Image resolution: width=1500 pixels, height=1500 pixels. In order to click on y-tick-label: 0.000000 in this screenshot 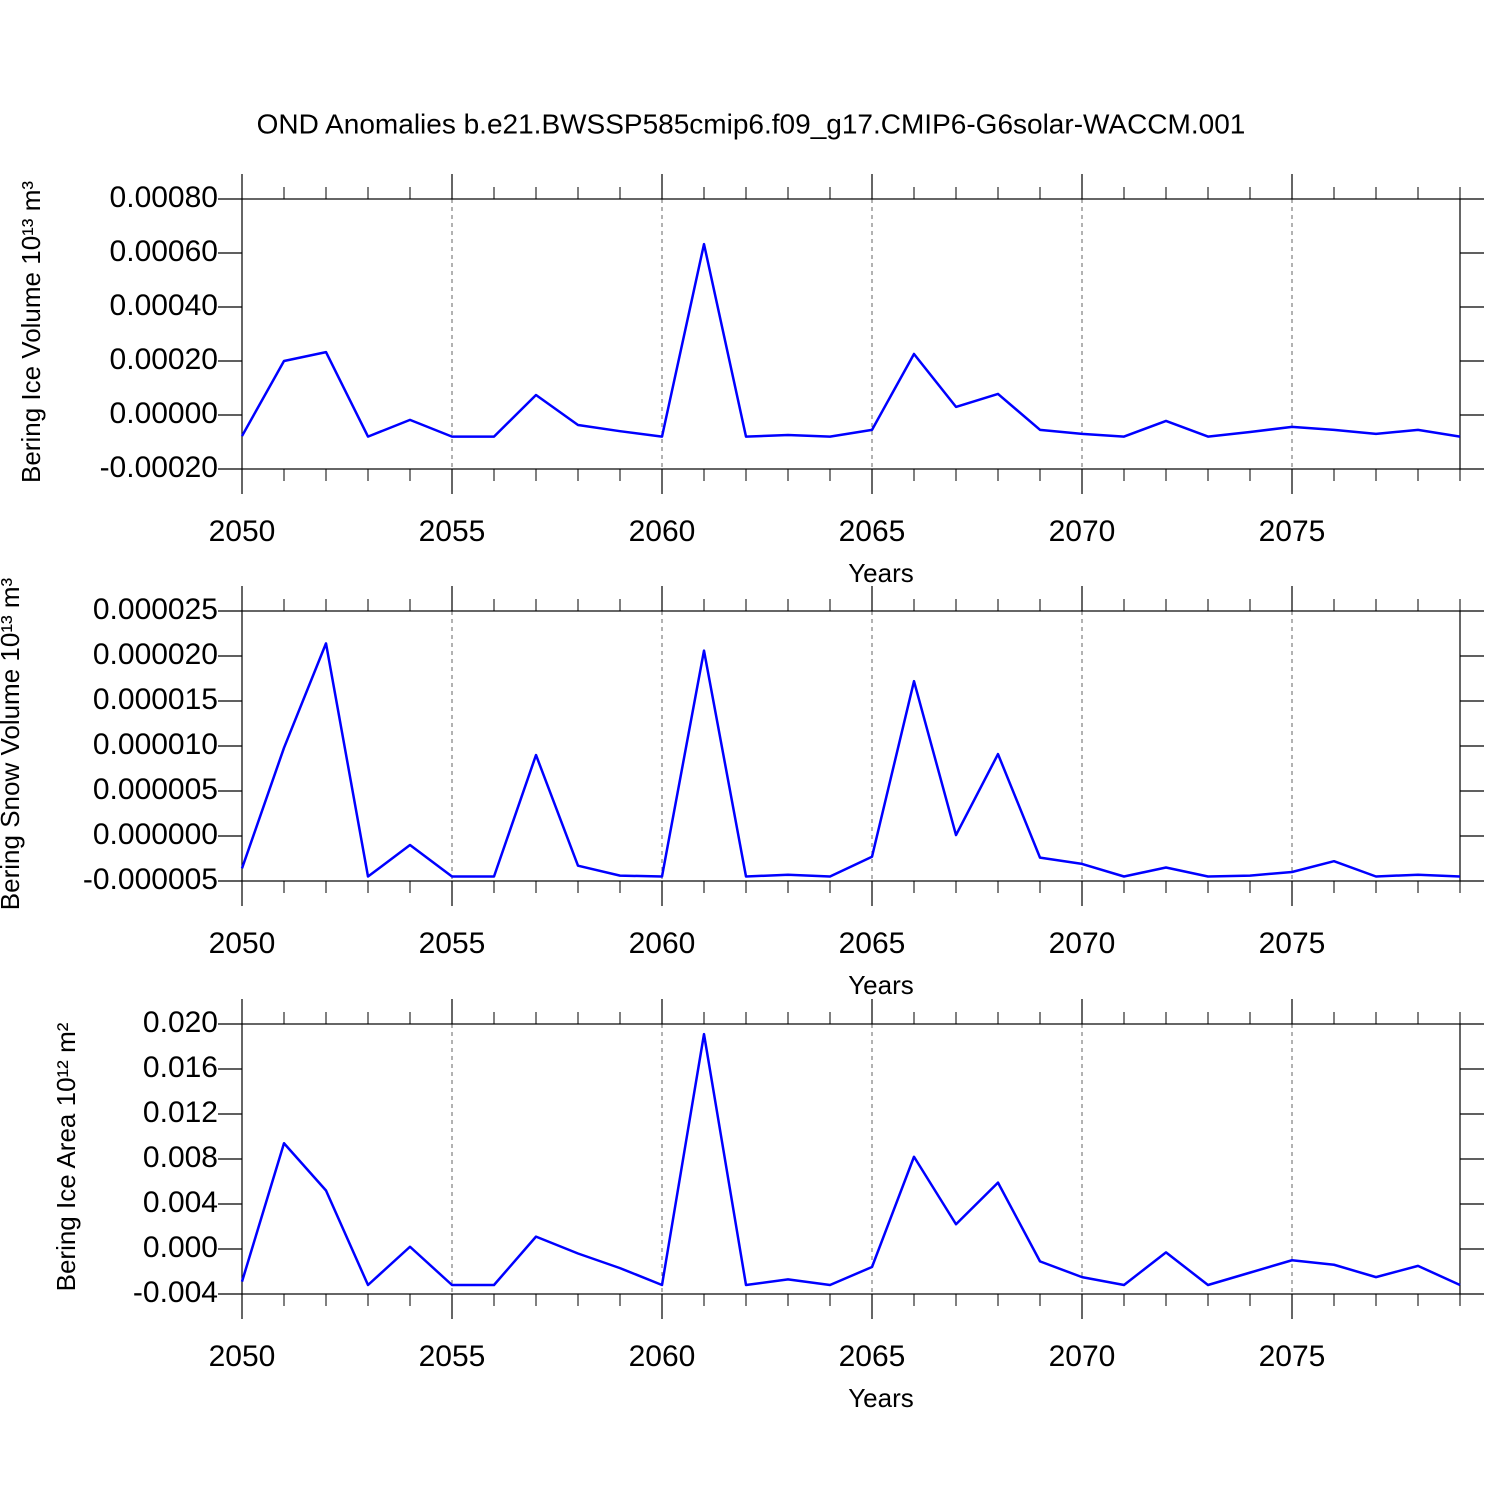, I will do `click(155, 834)`.